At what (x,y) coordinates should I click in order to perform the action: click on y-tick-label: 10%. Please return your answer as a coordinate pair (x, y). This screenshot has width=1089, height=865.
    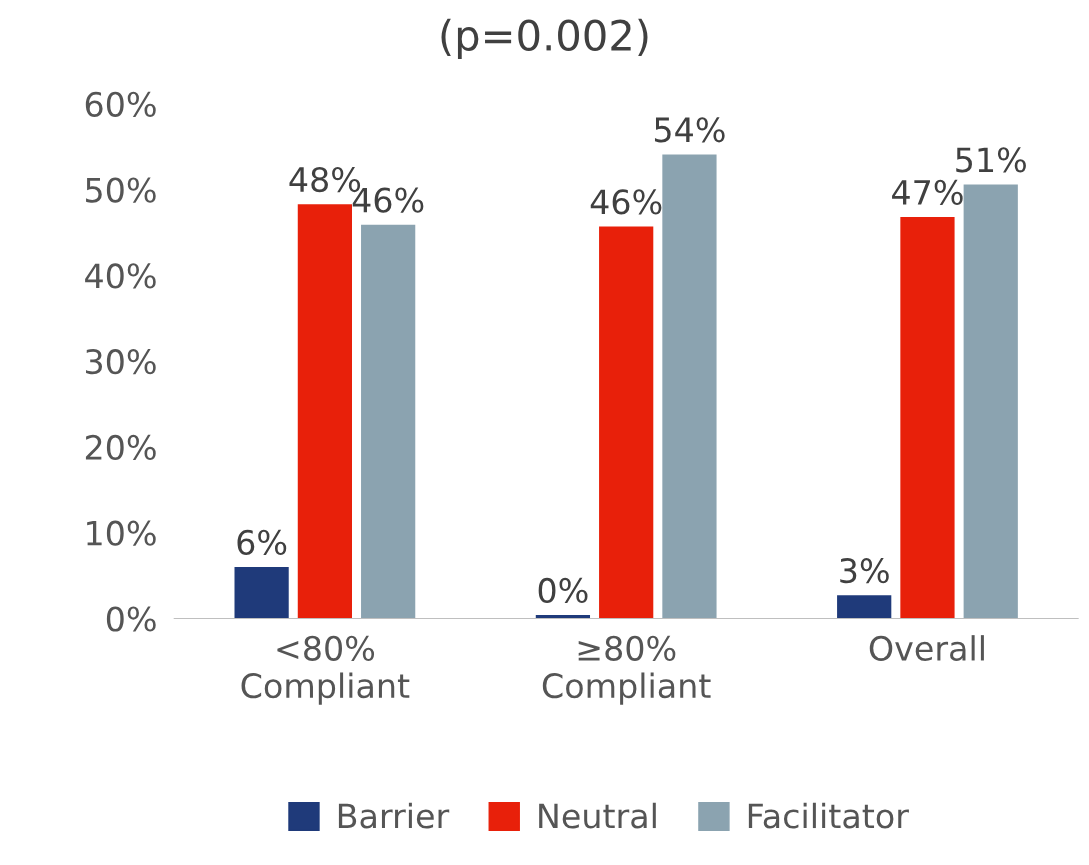
    Looking at the image, I should click on (121, 533).